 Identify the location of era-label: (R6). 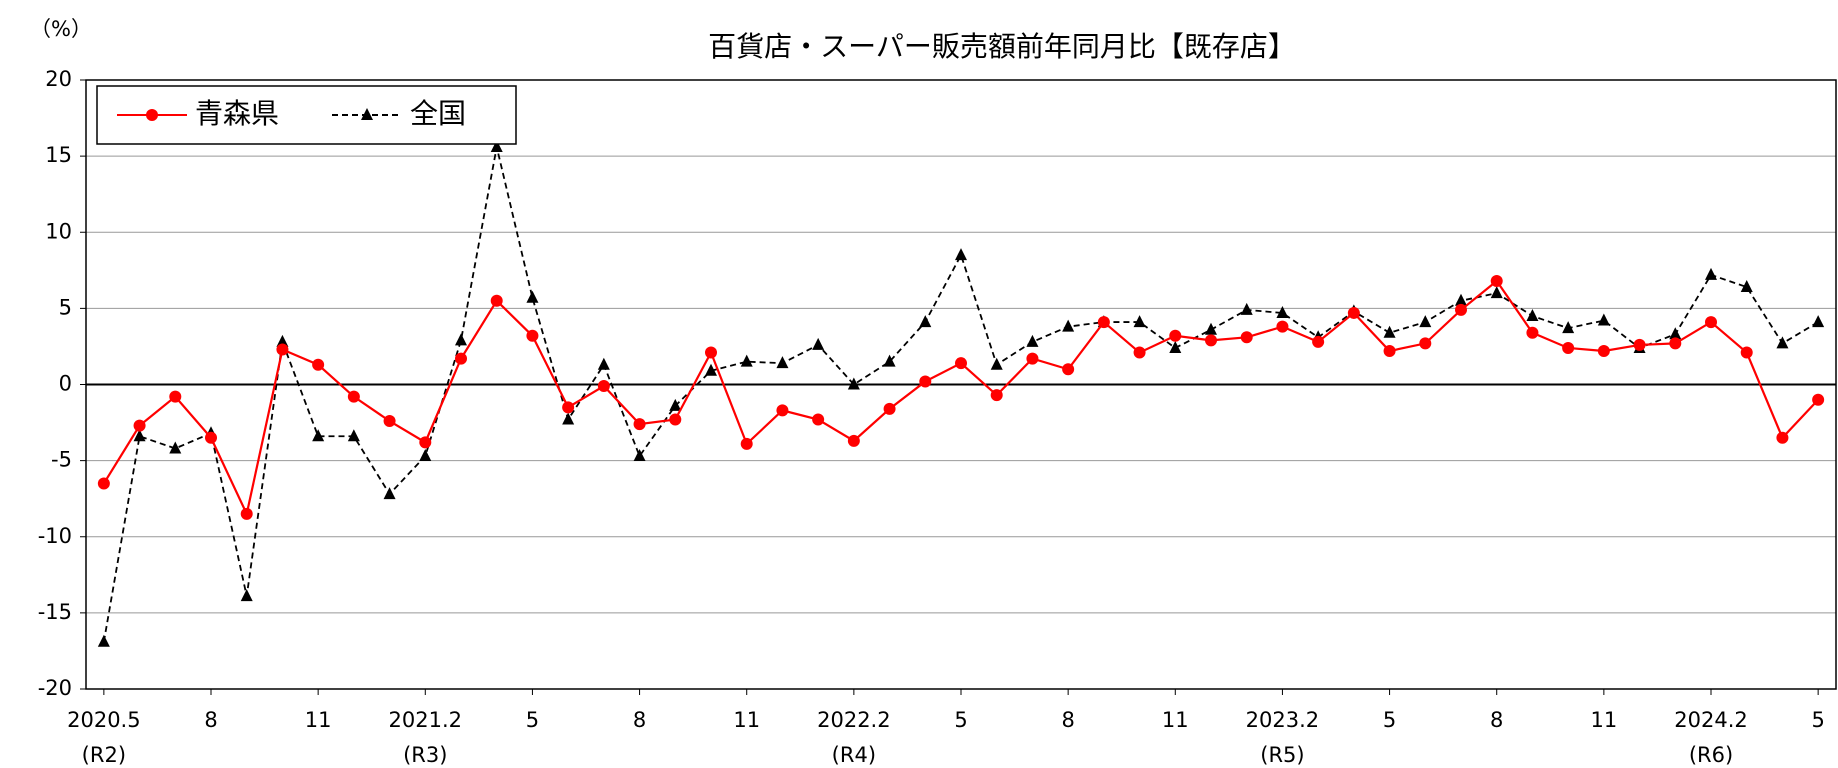
(1711, 755).